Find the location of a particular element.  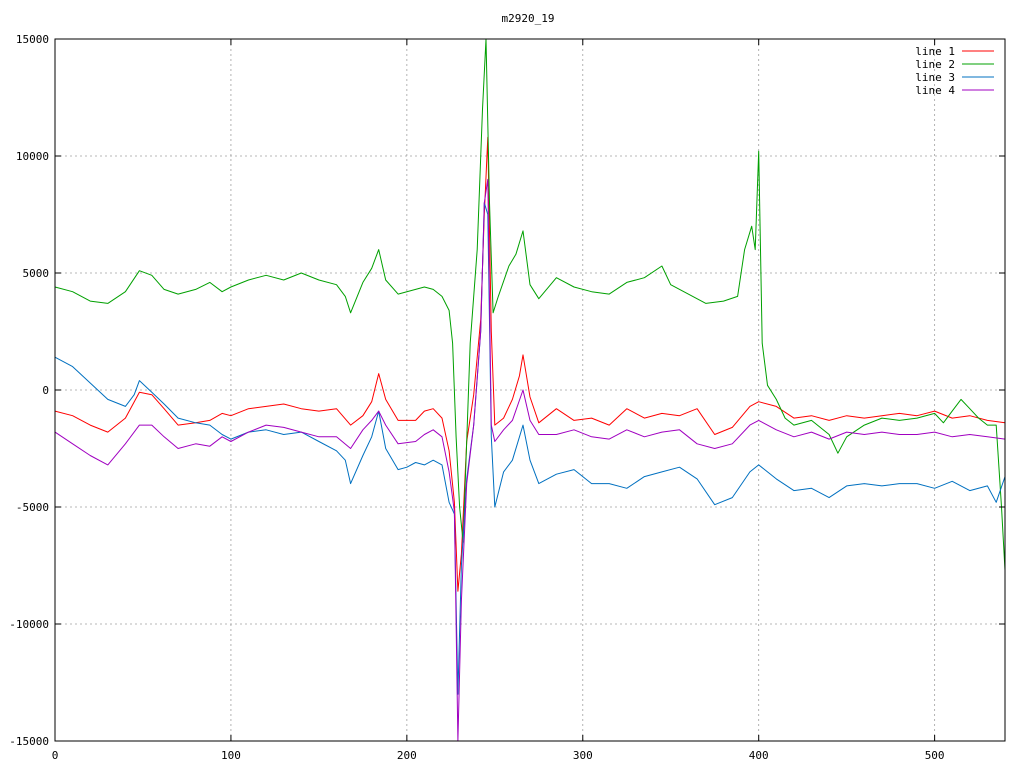

x-tick-label: 400 is located at coordinates (759, 755).